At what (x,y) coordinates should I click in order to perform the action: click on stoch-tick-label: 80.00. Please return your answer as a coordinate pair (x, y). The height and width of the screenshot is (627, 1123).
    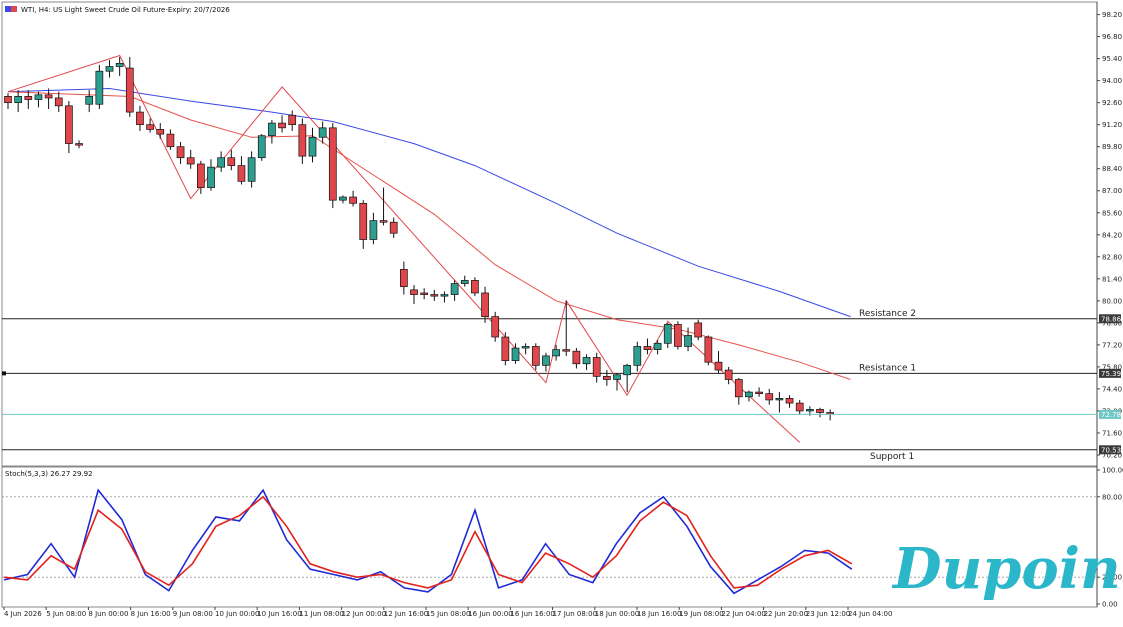
    Looking at the image, I should click on (1112, 497).